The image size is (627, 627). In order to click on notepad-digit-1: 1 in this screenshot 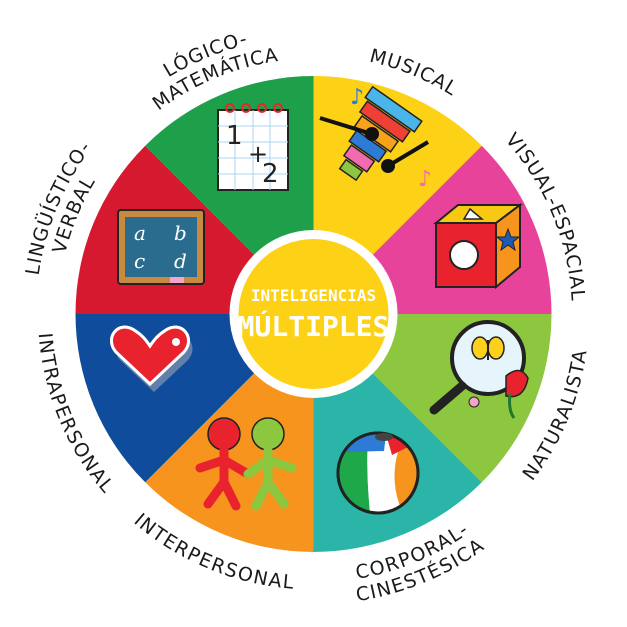, I will do `click(234, 136)`.